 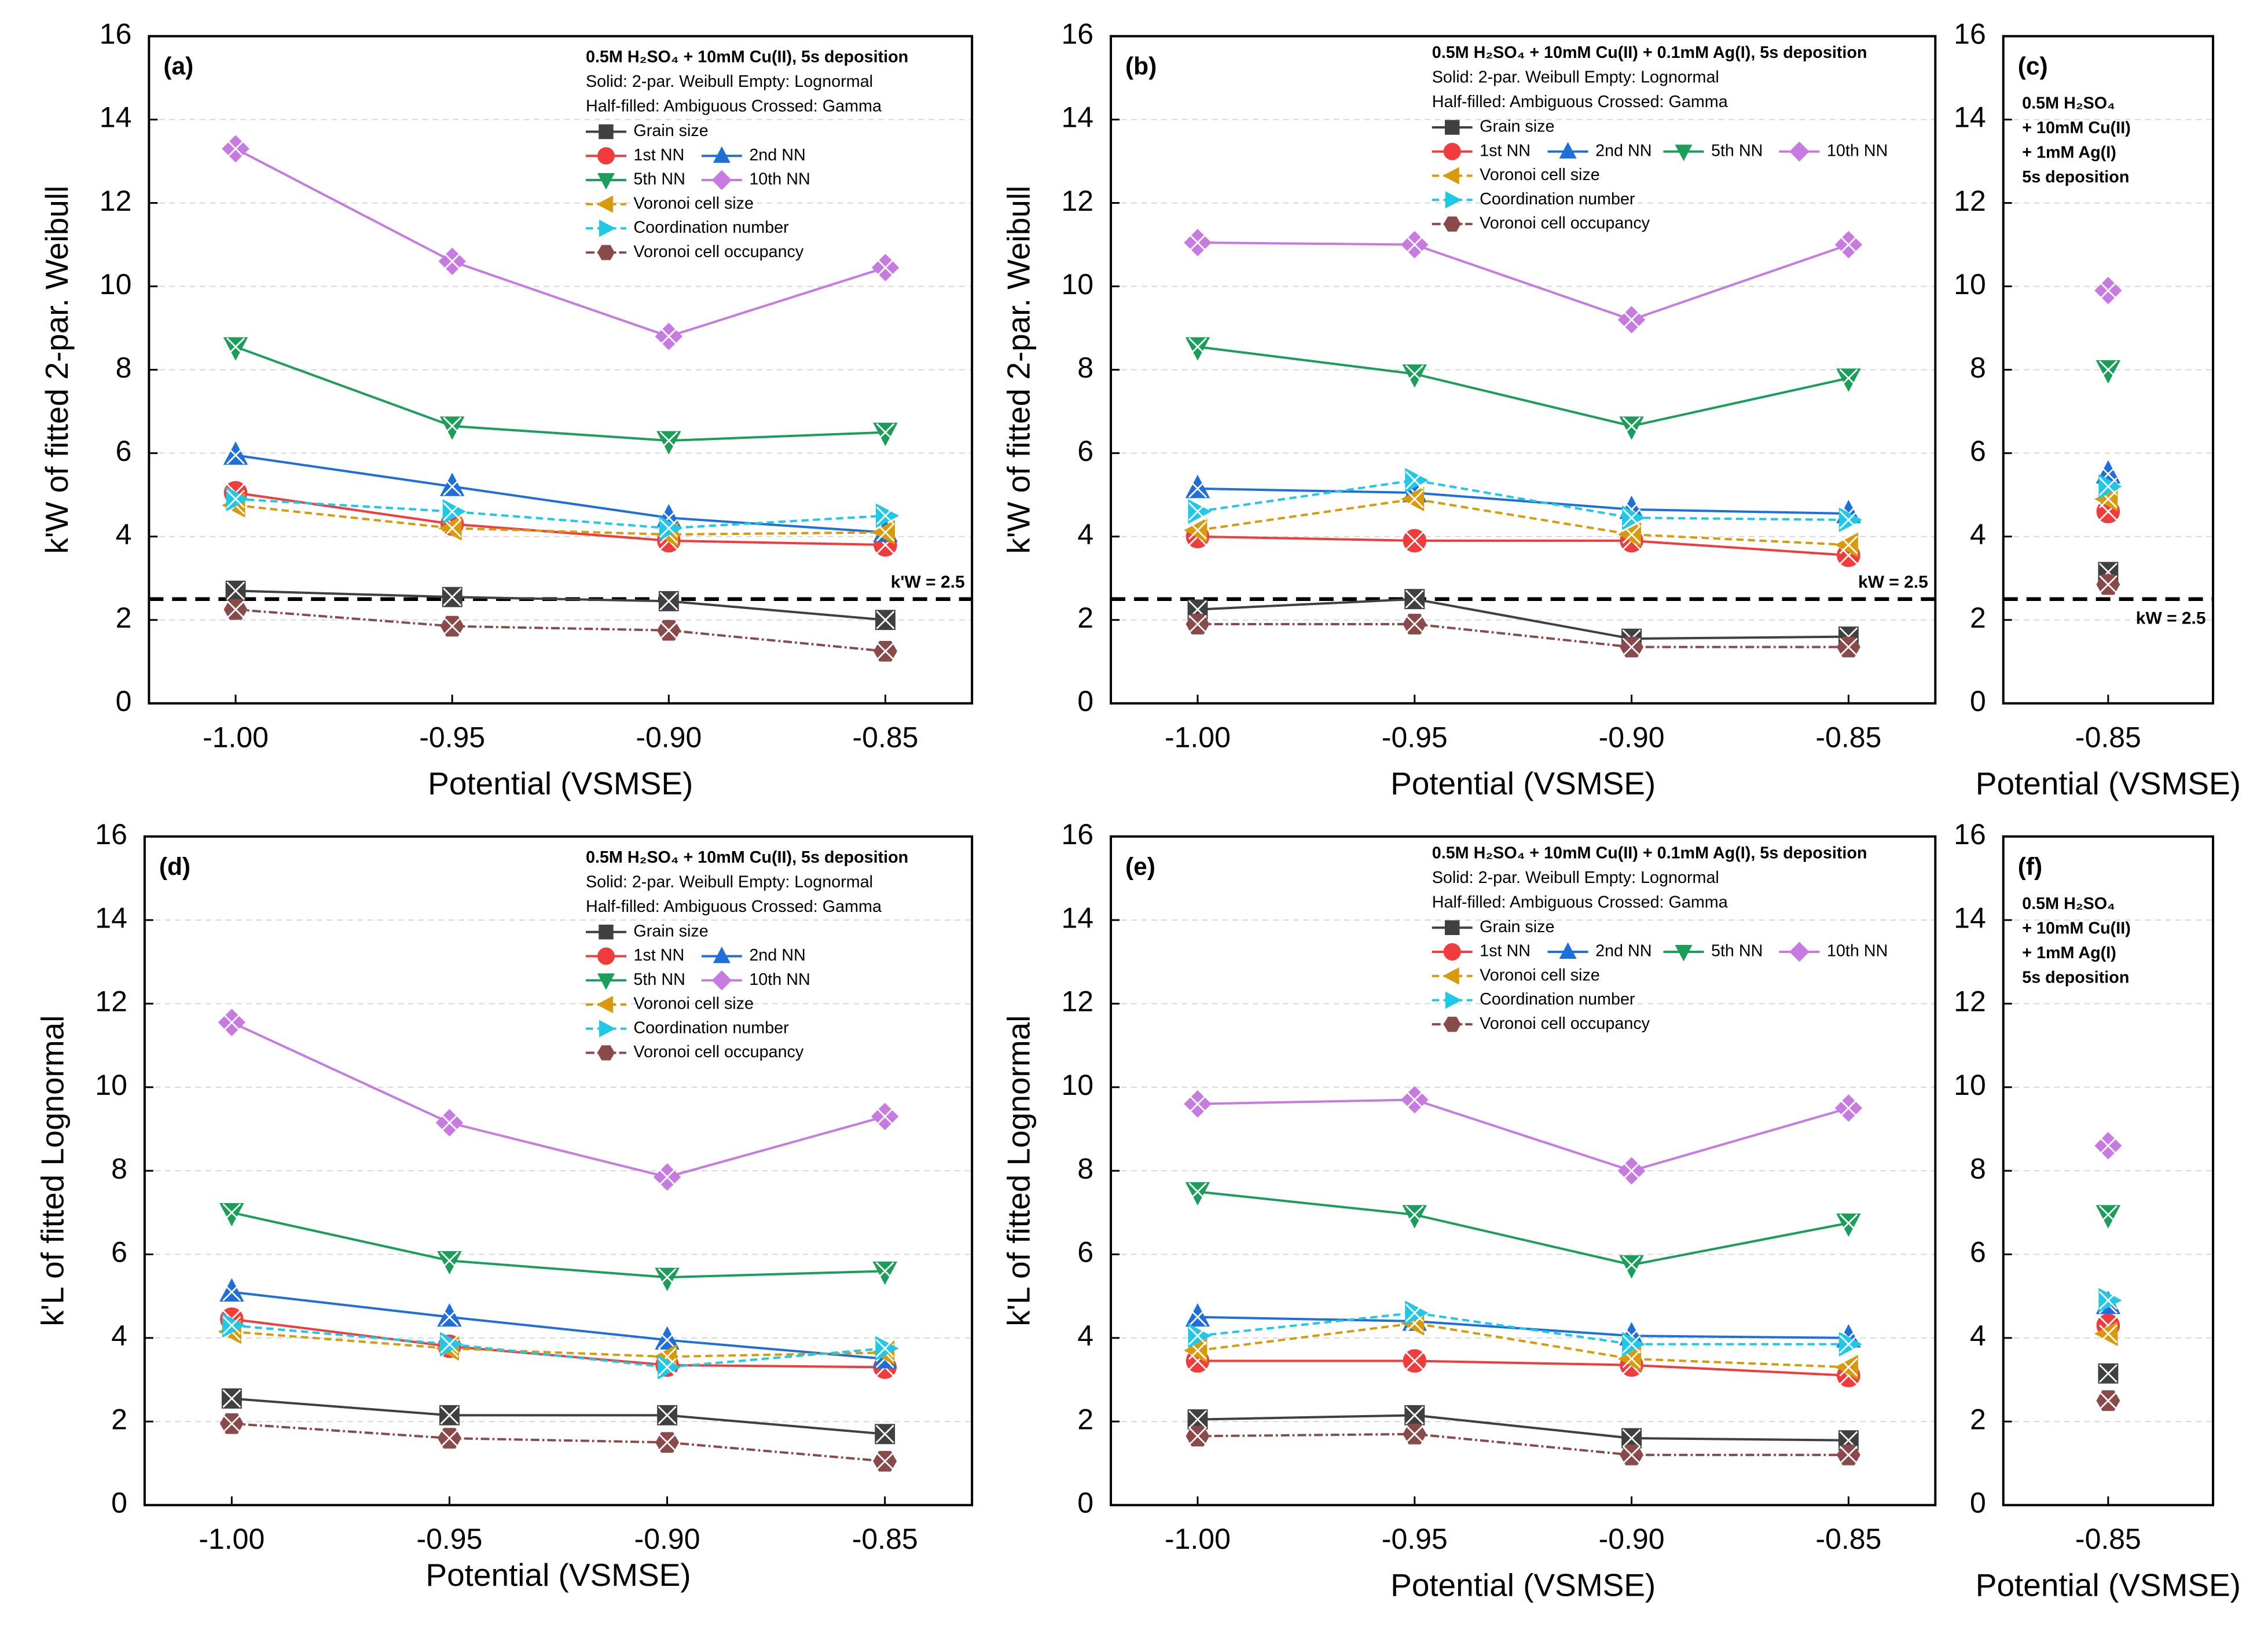 I want to click on y-tick-label: 8, so click(x=1978, y=367).